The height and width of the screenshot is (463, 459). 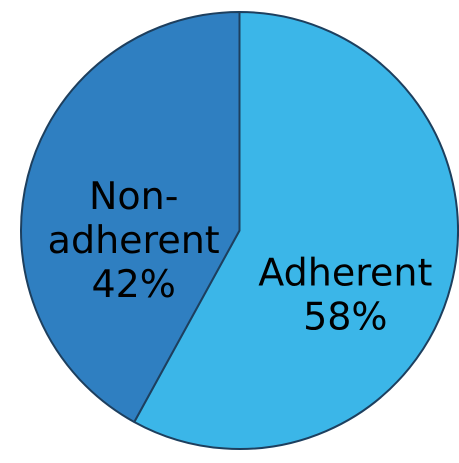 I want to click on data-label: 42%, so click(x=133, y=284).